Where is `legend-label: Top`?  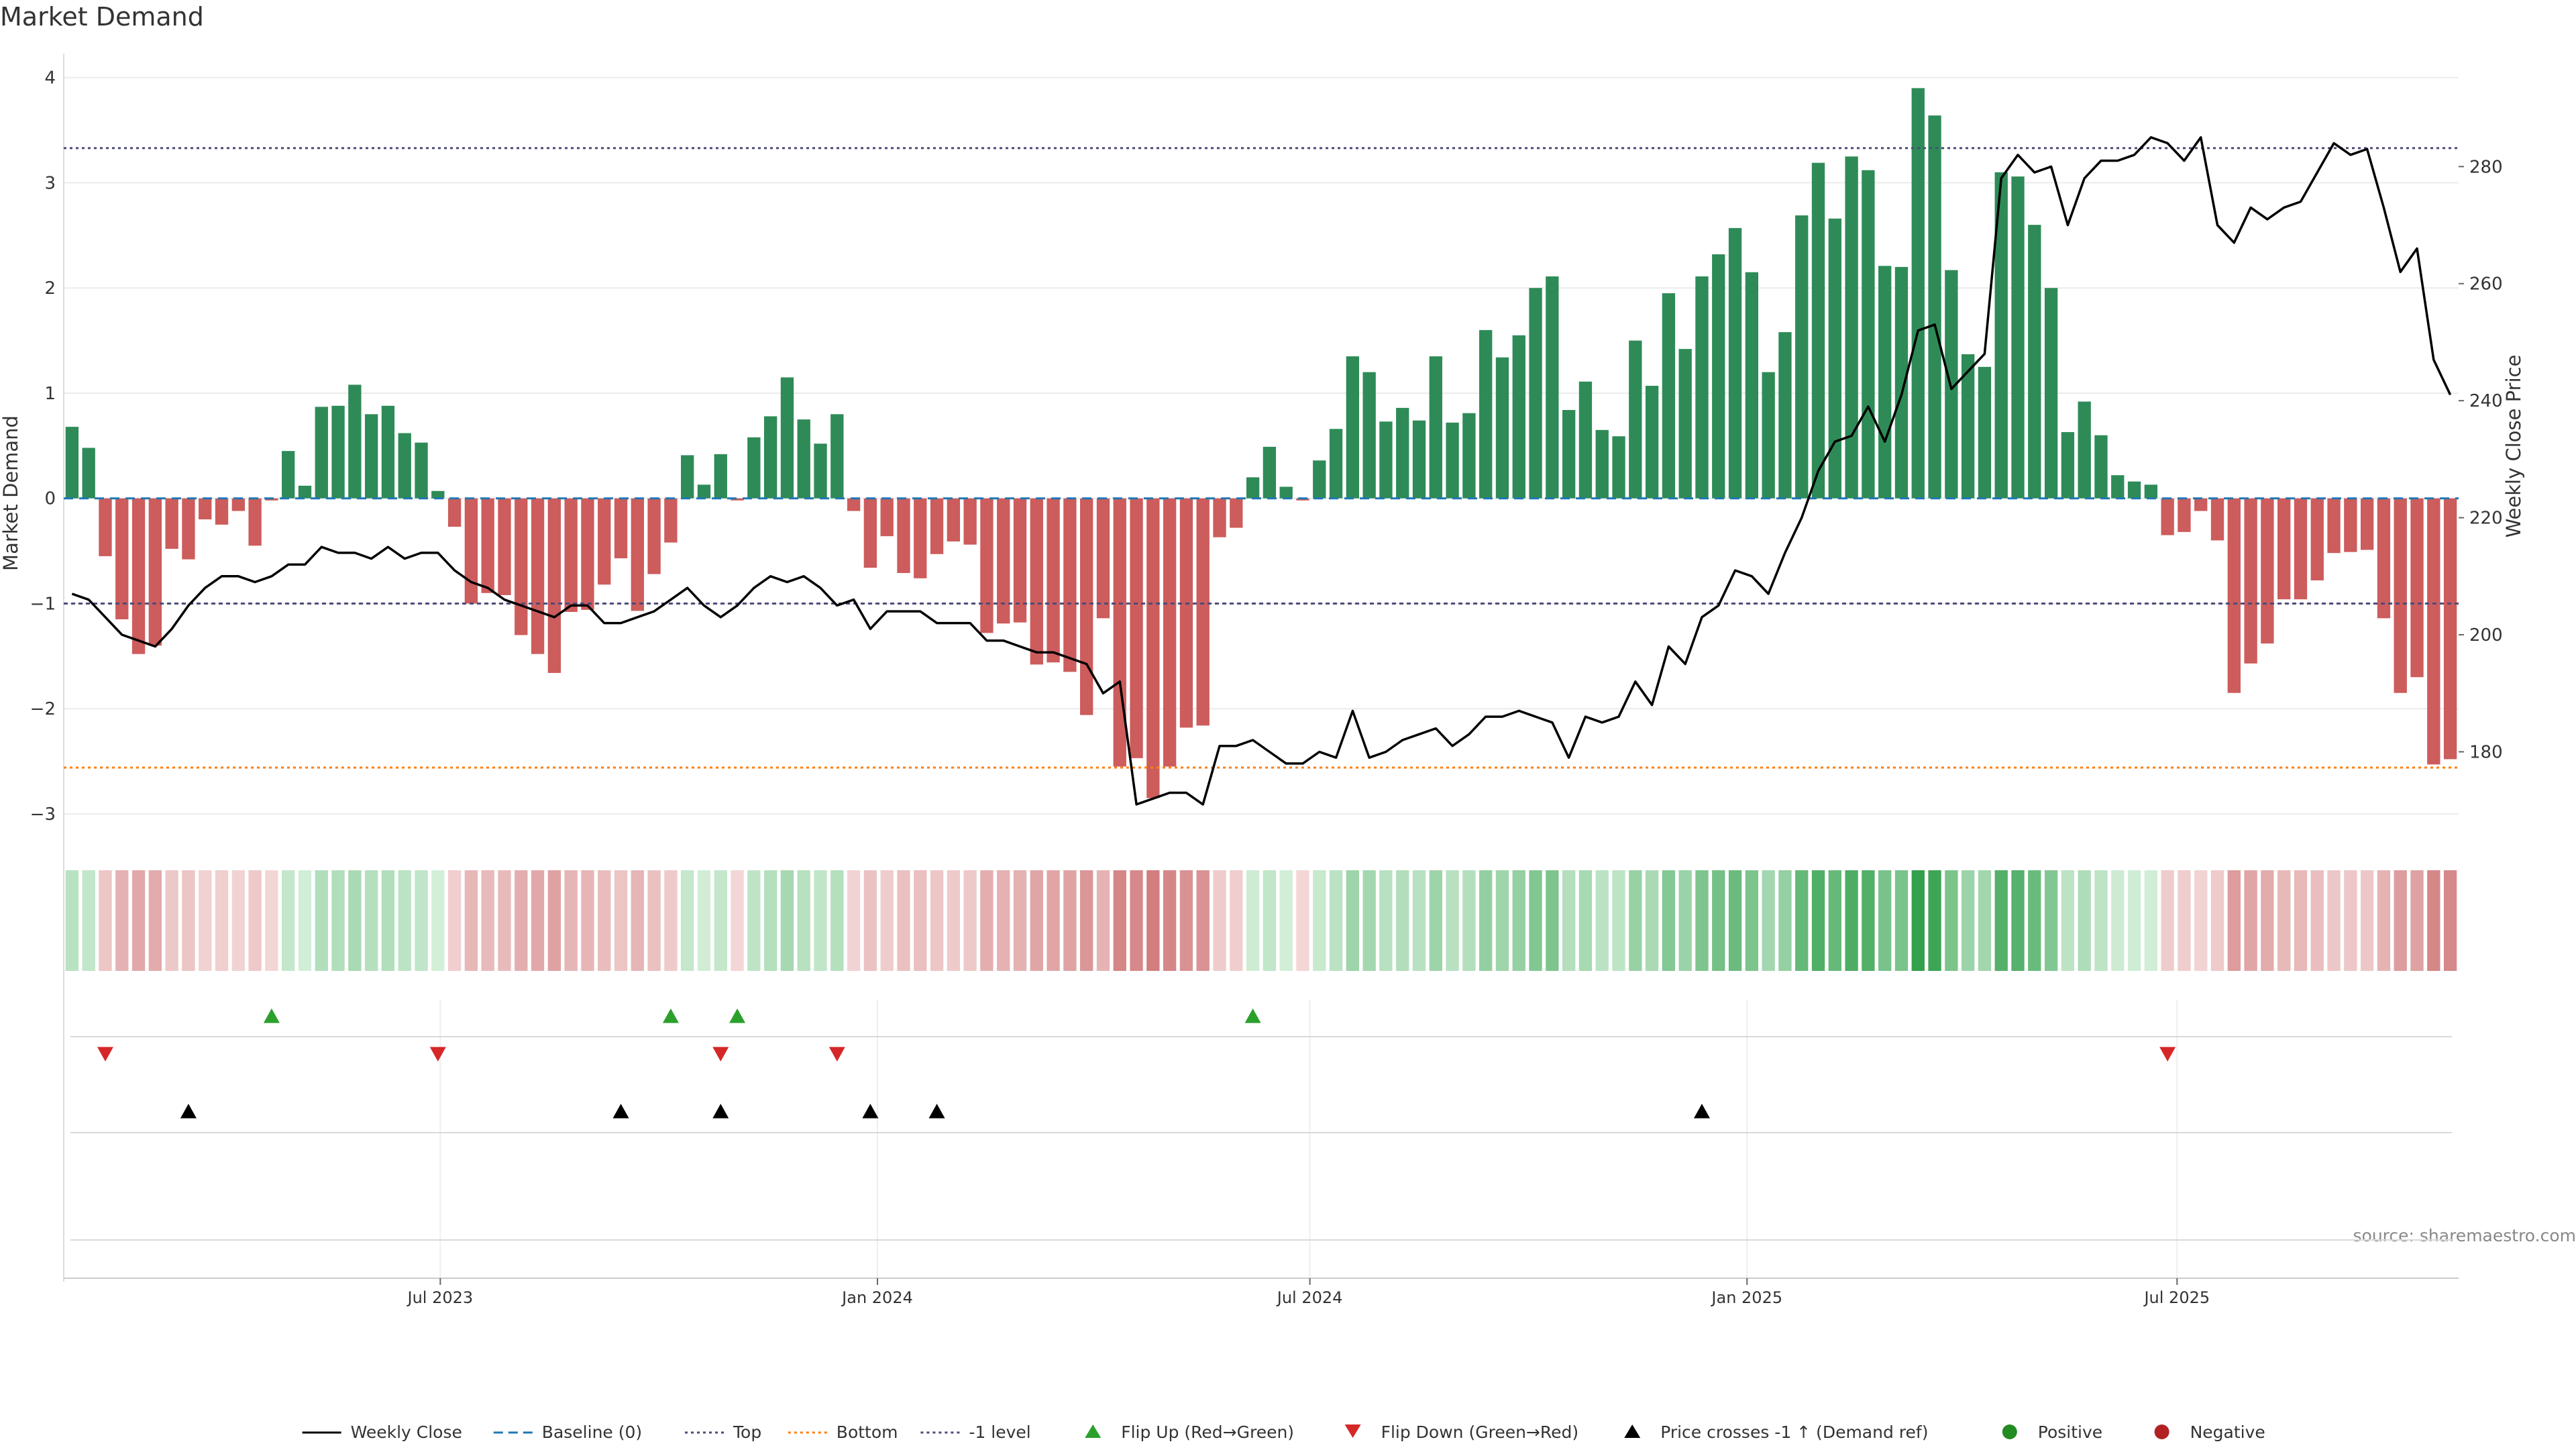
legend-label: Top is located at coordinates (747, 1432).